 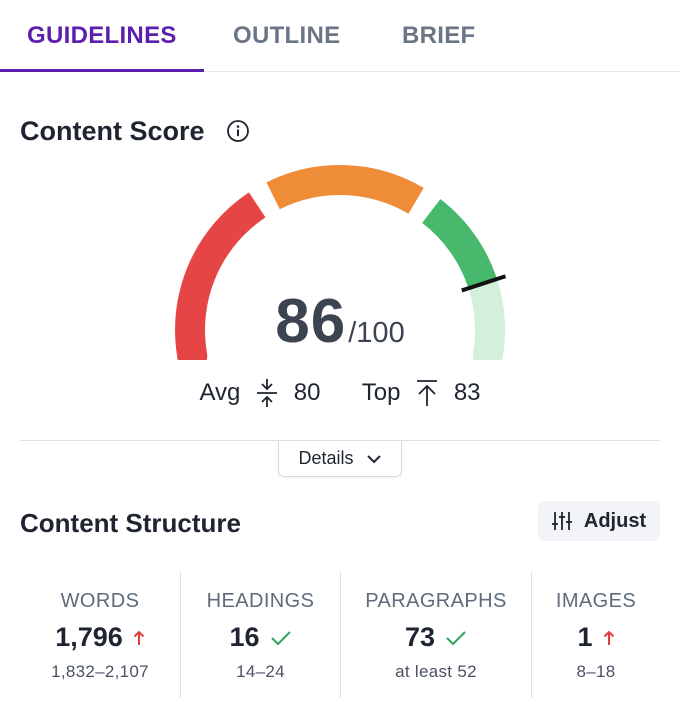 I want to click on metric-value-row: 1,796, so click(x=100, y=637).